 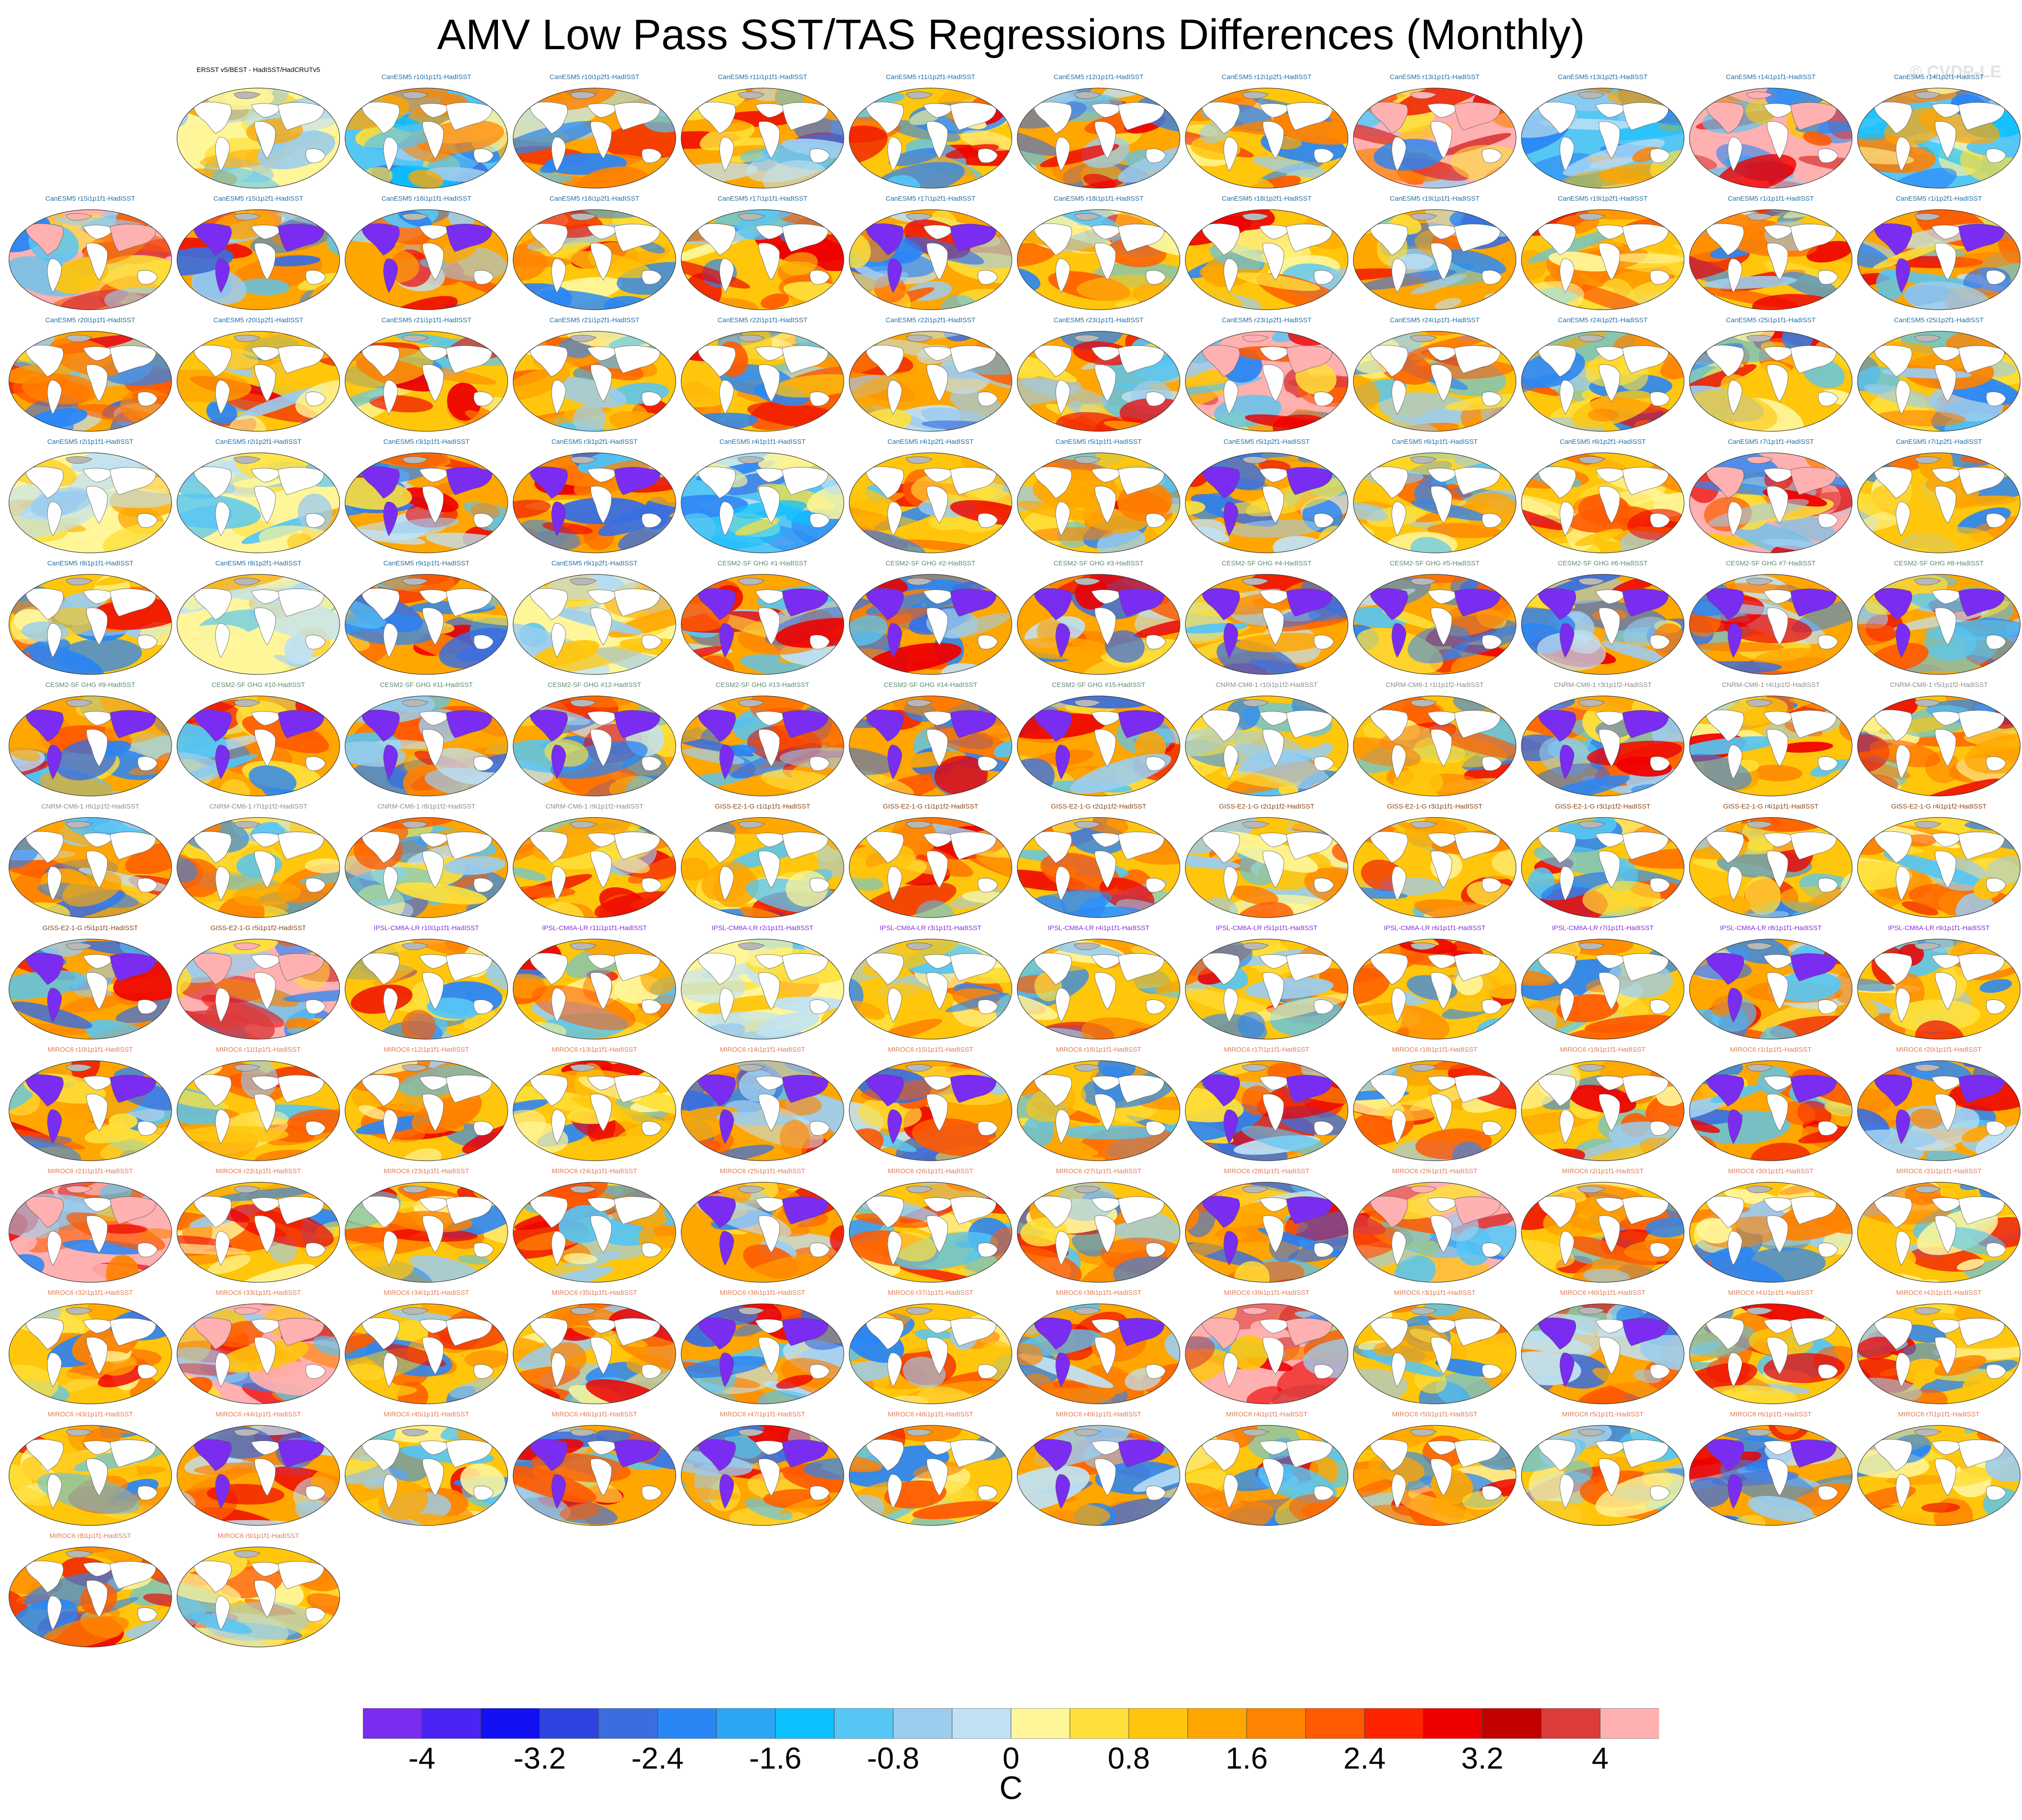 I want to click on map-panel: CanESM5 r15i1p1f1-HadISST, so click(x=90, y=253).